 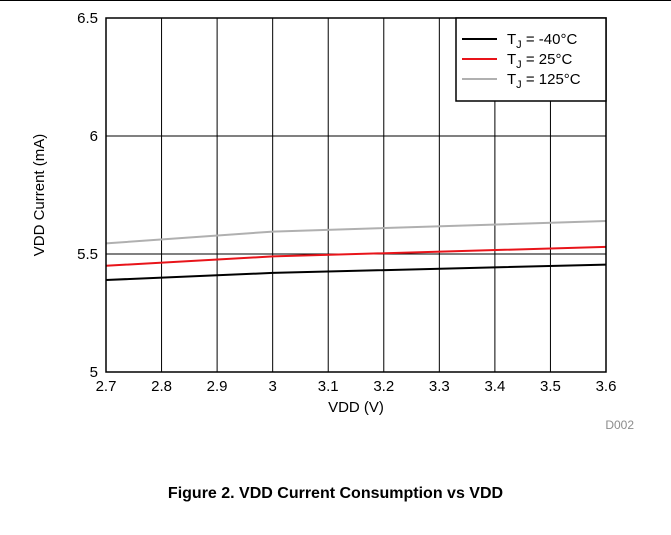 I want to click on legend-label: TJ = 125°C, so click(x=544, y=81).